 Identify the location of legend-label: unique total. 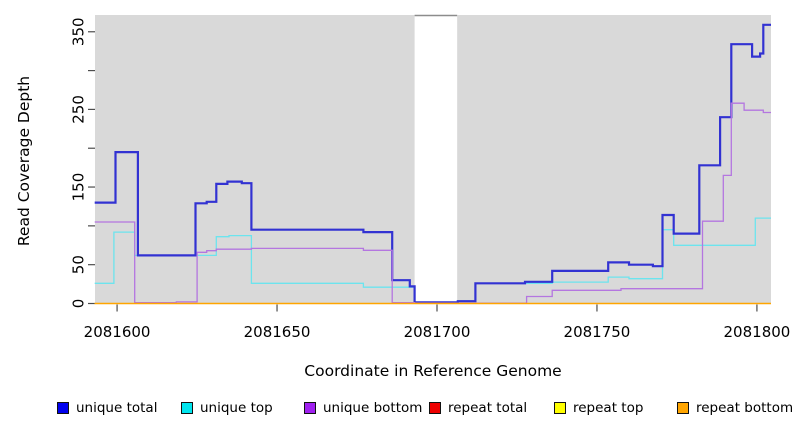
(117, 408).